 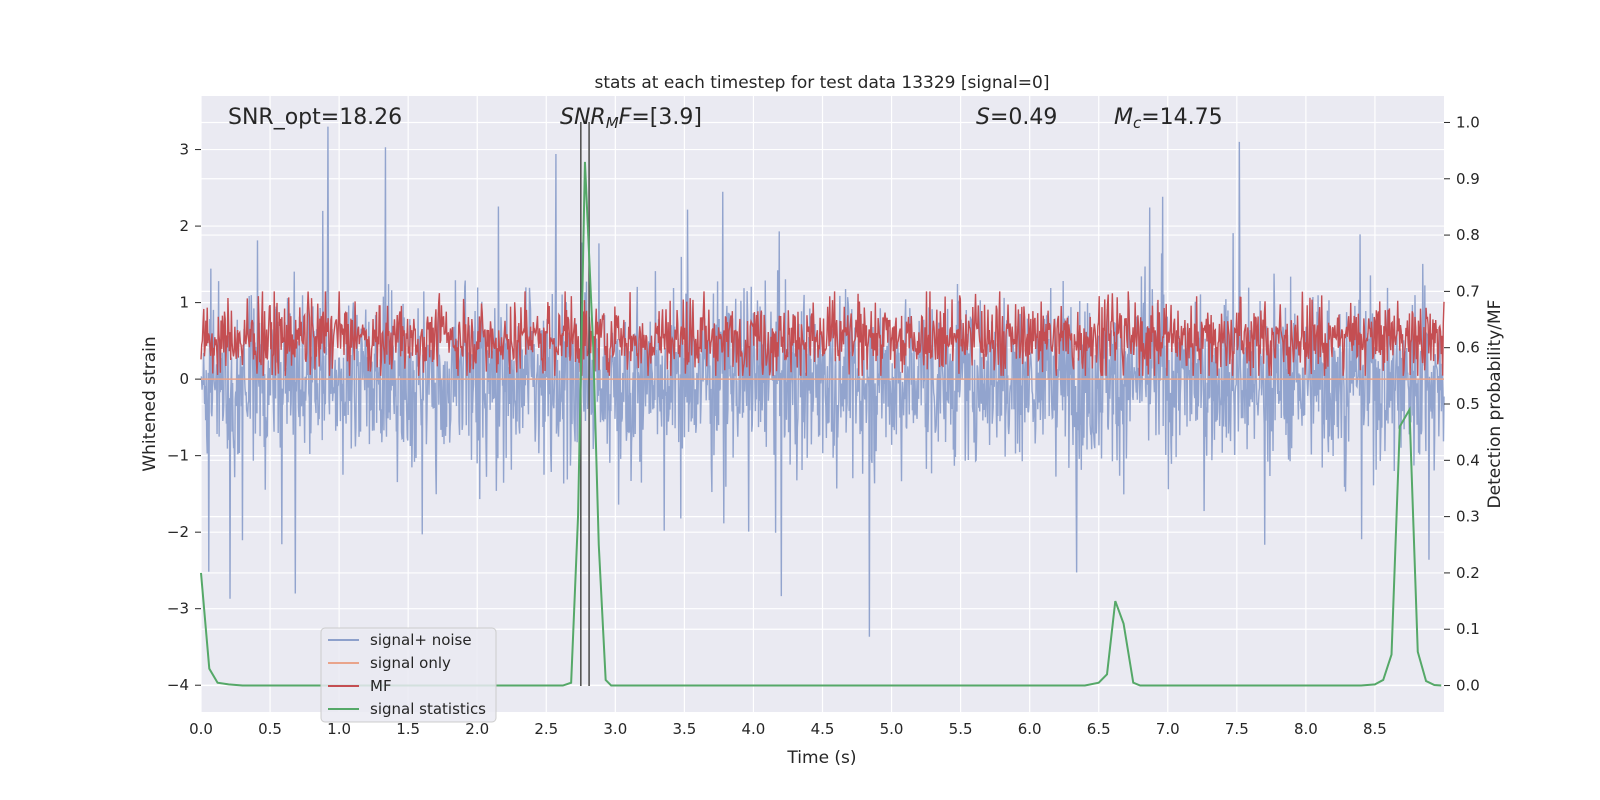 I want to click on y-left-tick-label: −3, so click(x=178, y=609).